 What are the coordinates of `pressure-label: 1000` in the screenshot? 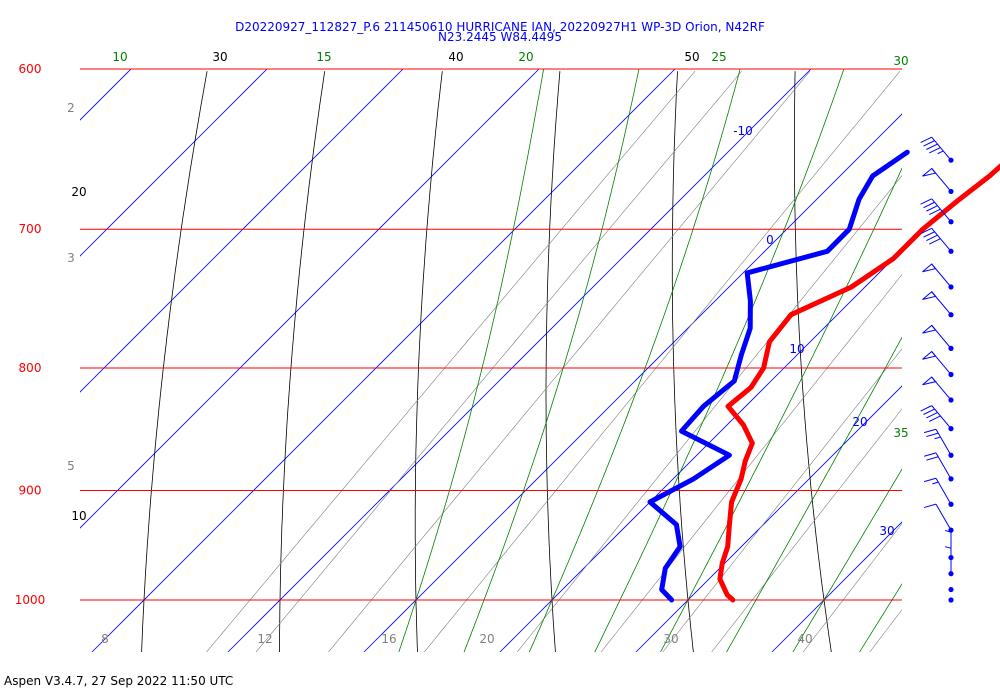 It's located at (30, 600).